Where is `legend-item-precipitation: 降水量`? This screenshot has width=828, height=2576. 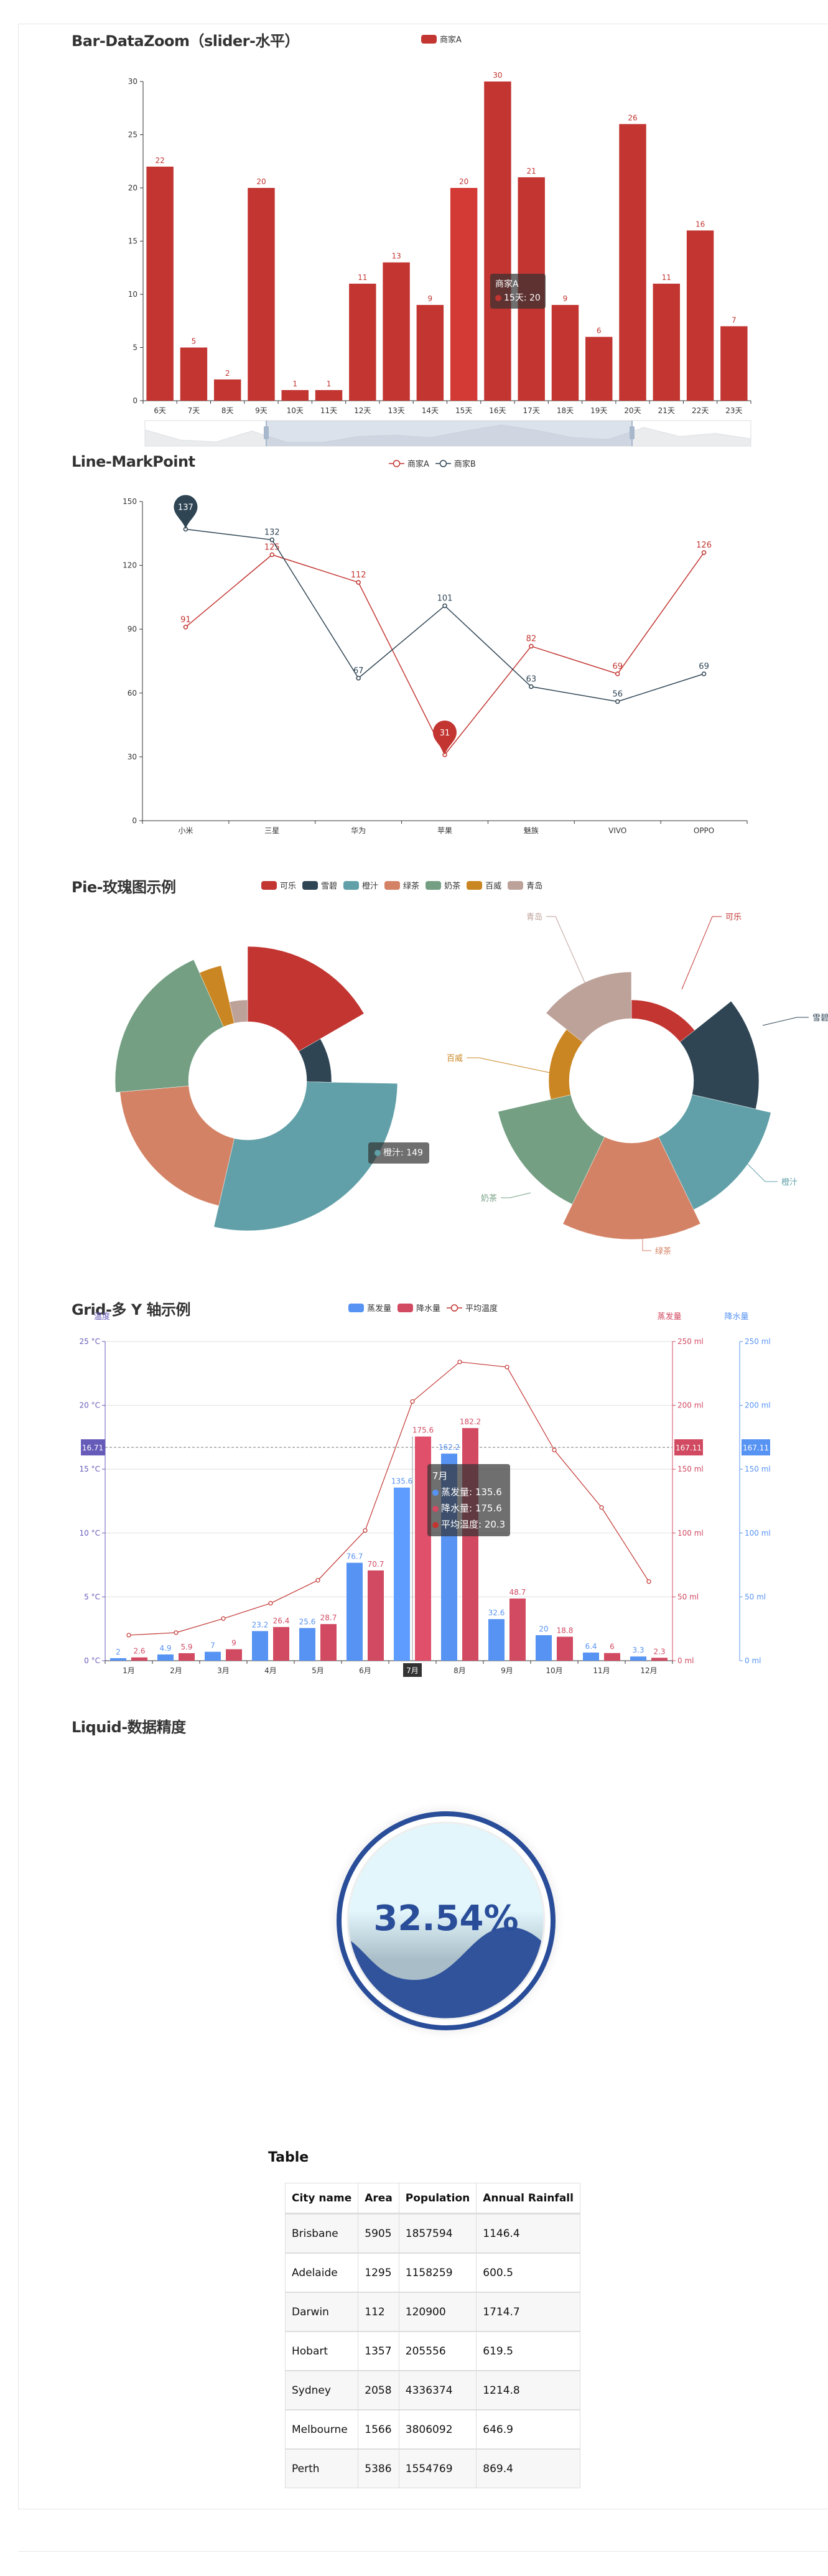
legend-item-precipitation: 降水量 is located at coordinates (419, 1308).